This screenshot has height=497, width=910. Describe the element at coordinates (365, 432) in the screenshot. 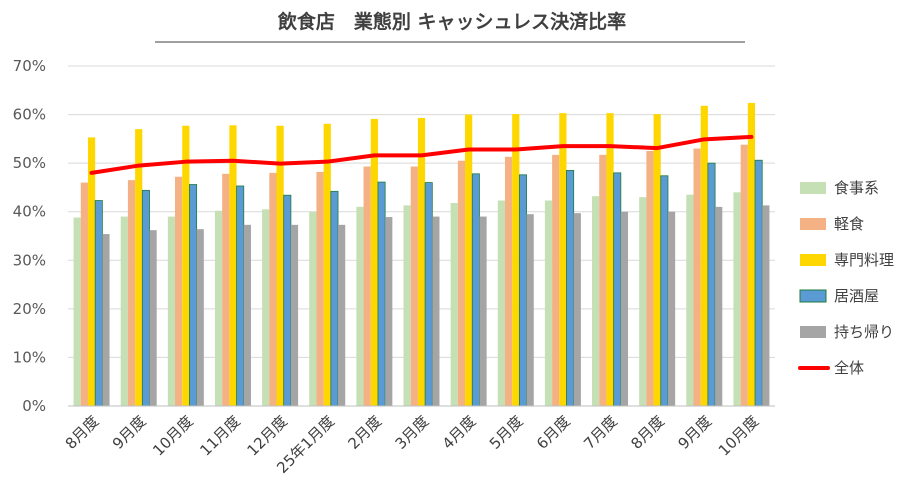

I see `x-tick-label: 2月度` at that location.